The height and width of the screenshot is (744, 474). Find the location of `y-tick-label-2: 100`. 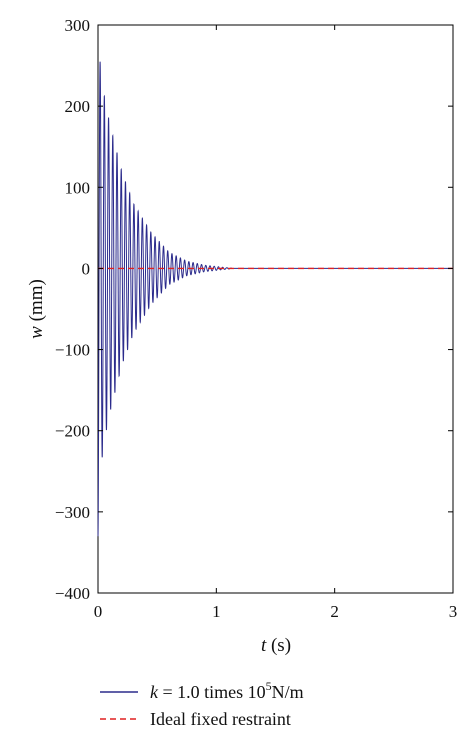

y-tick-label-2: 100 is located at coordinates (78, 187).